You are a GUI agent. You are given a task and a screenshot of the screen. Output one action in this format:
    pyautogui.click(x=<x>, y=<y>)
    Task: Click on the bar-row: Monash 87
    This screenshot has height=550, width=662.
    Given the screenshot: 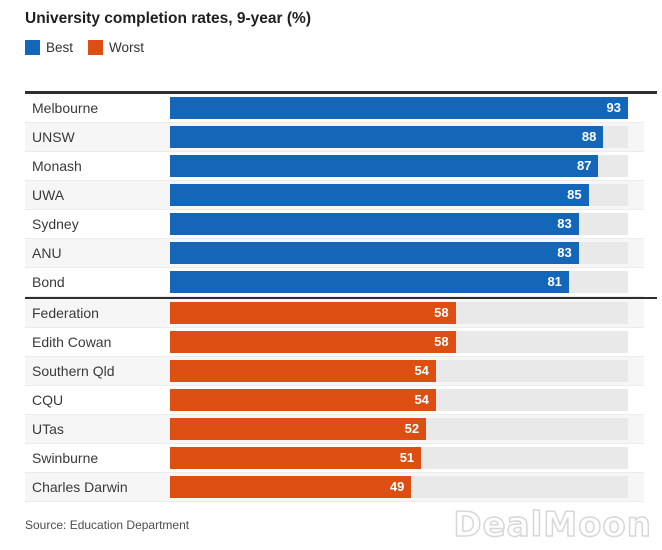 What is the action you would take?
    pyautogui.click(x=334, y=166)
    